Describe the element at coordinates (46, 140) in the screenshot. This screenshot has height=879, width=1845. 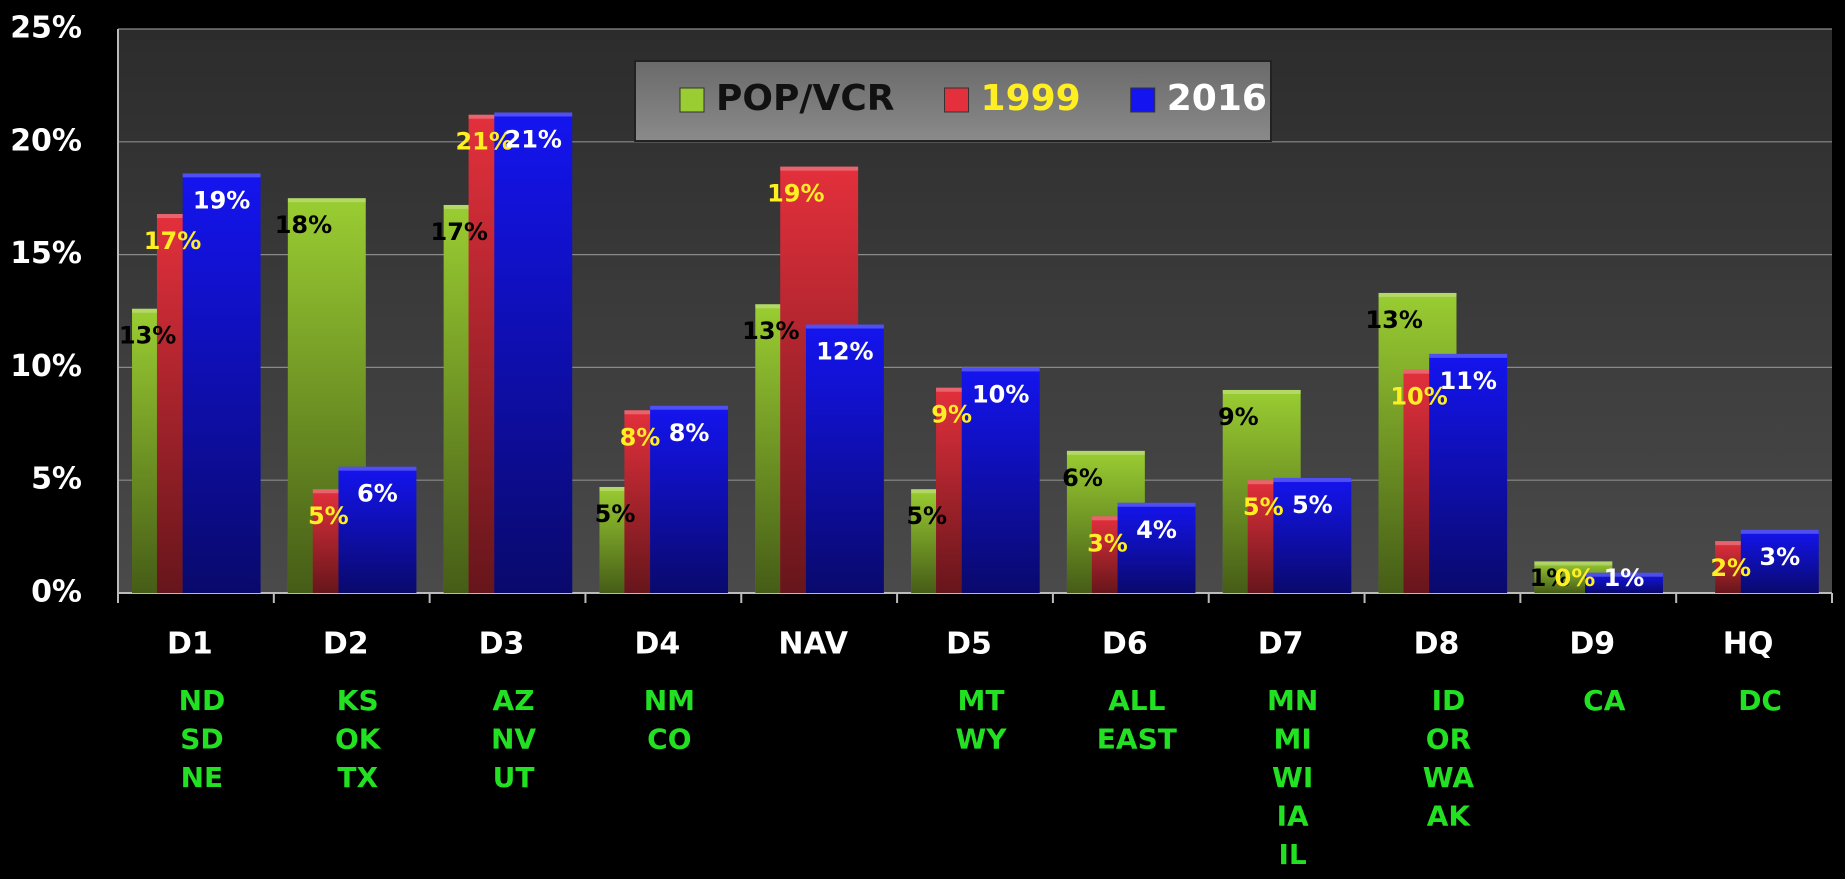
I see `y-tick-label: 20%` at that location.